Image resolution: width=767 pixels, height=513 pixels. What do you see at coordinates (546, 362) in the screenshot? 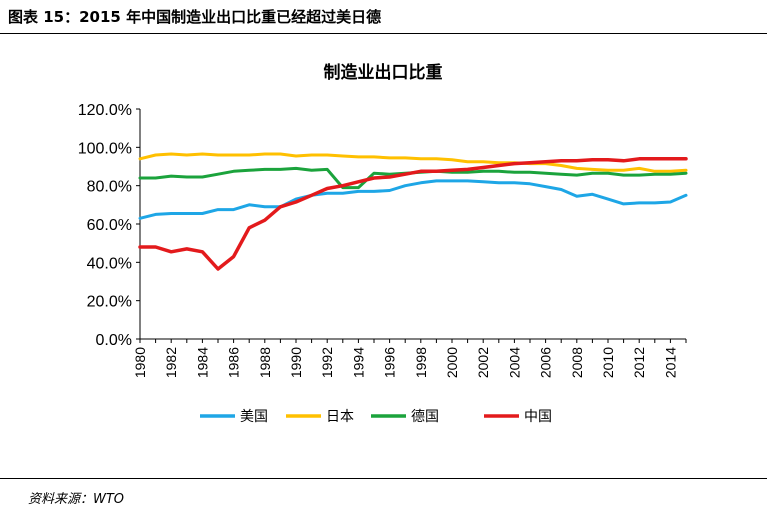
I see `x-tick-label: 2006` at bounding box center [546, 362].